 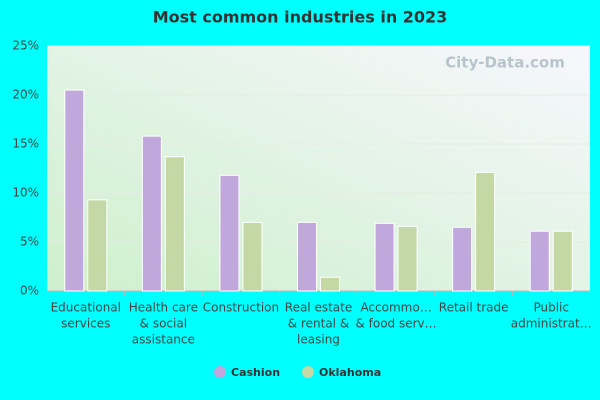 What do you see at coordinates (163, 340) in the screenshot?
I see `x-tick-label: assistance` at bounding box center [163, 340].